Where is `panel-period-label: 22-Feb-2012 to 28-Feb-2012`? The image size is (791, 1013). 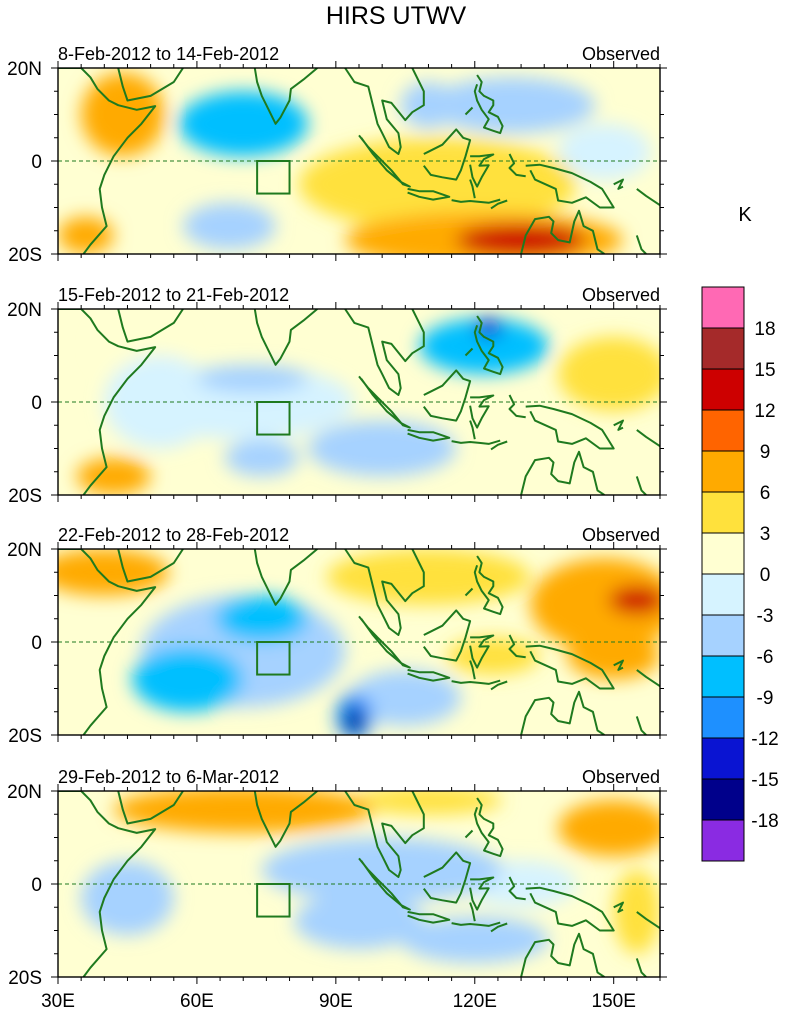
panel-period-label: 22-Feb-2012 to 28-Feb-2012 is located at coordinates (173, 535).